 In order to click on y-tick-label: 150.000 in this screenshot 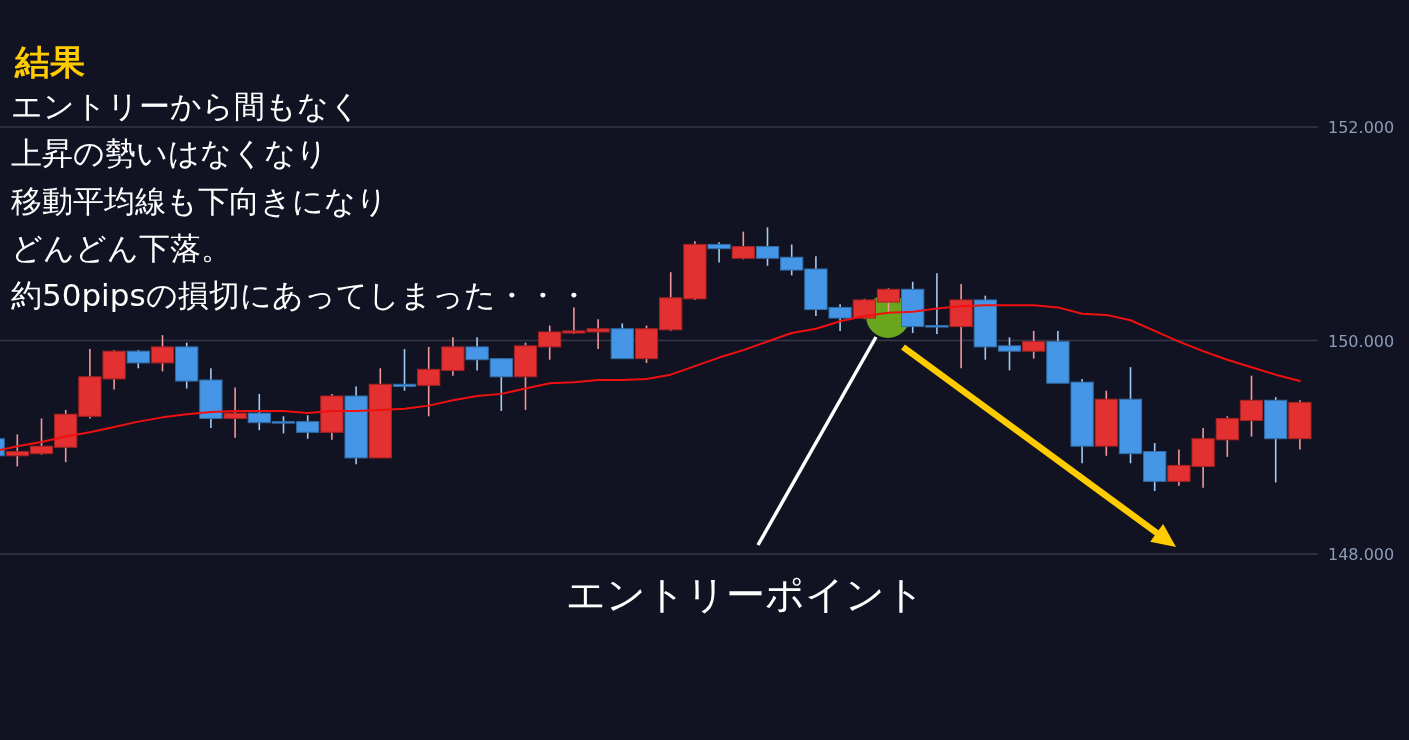, I will do `click(1361, 341)`.